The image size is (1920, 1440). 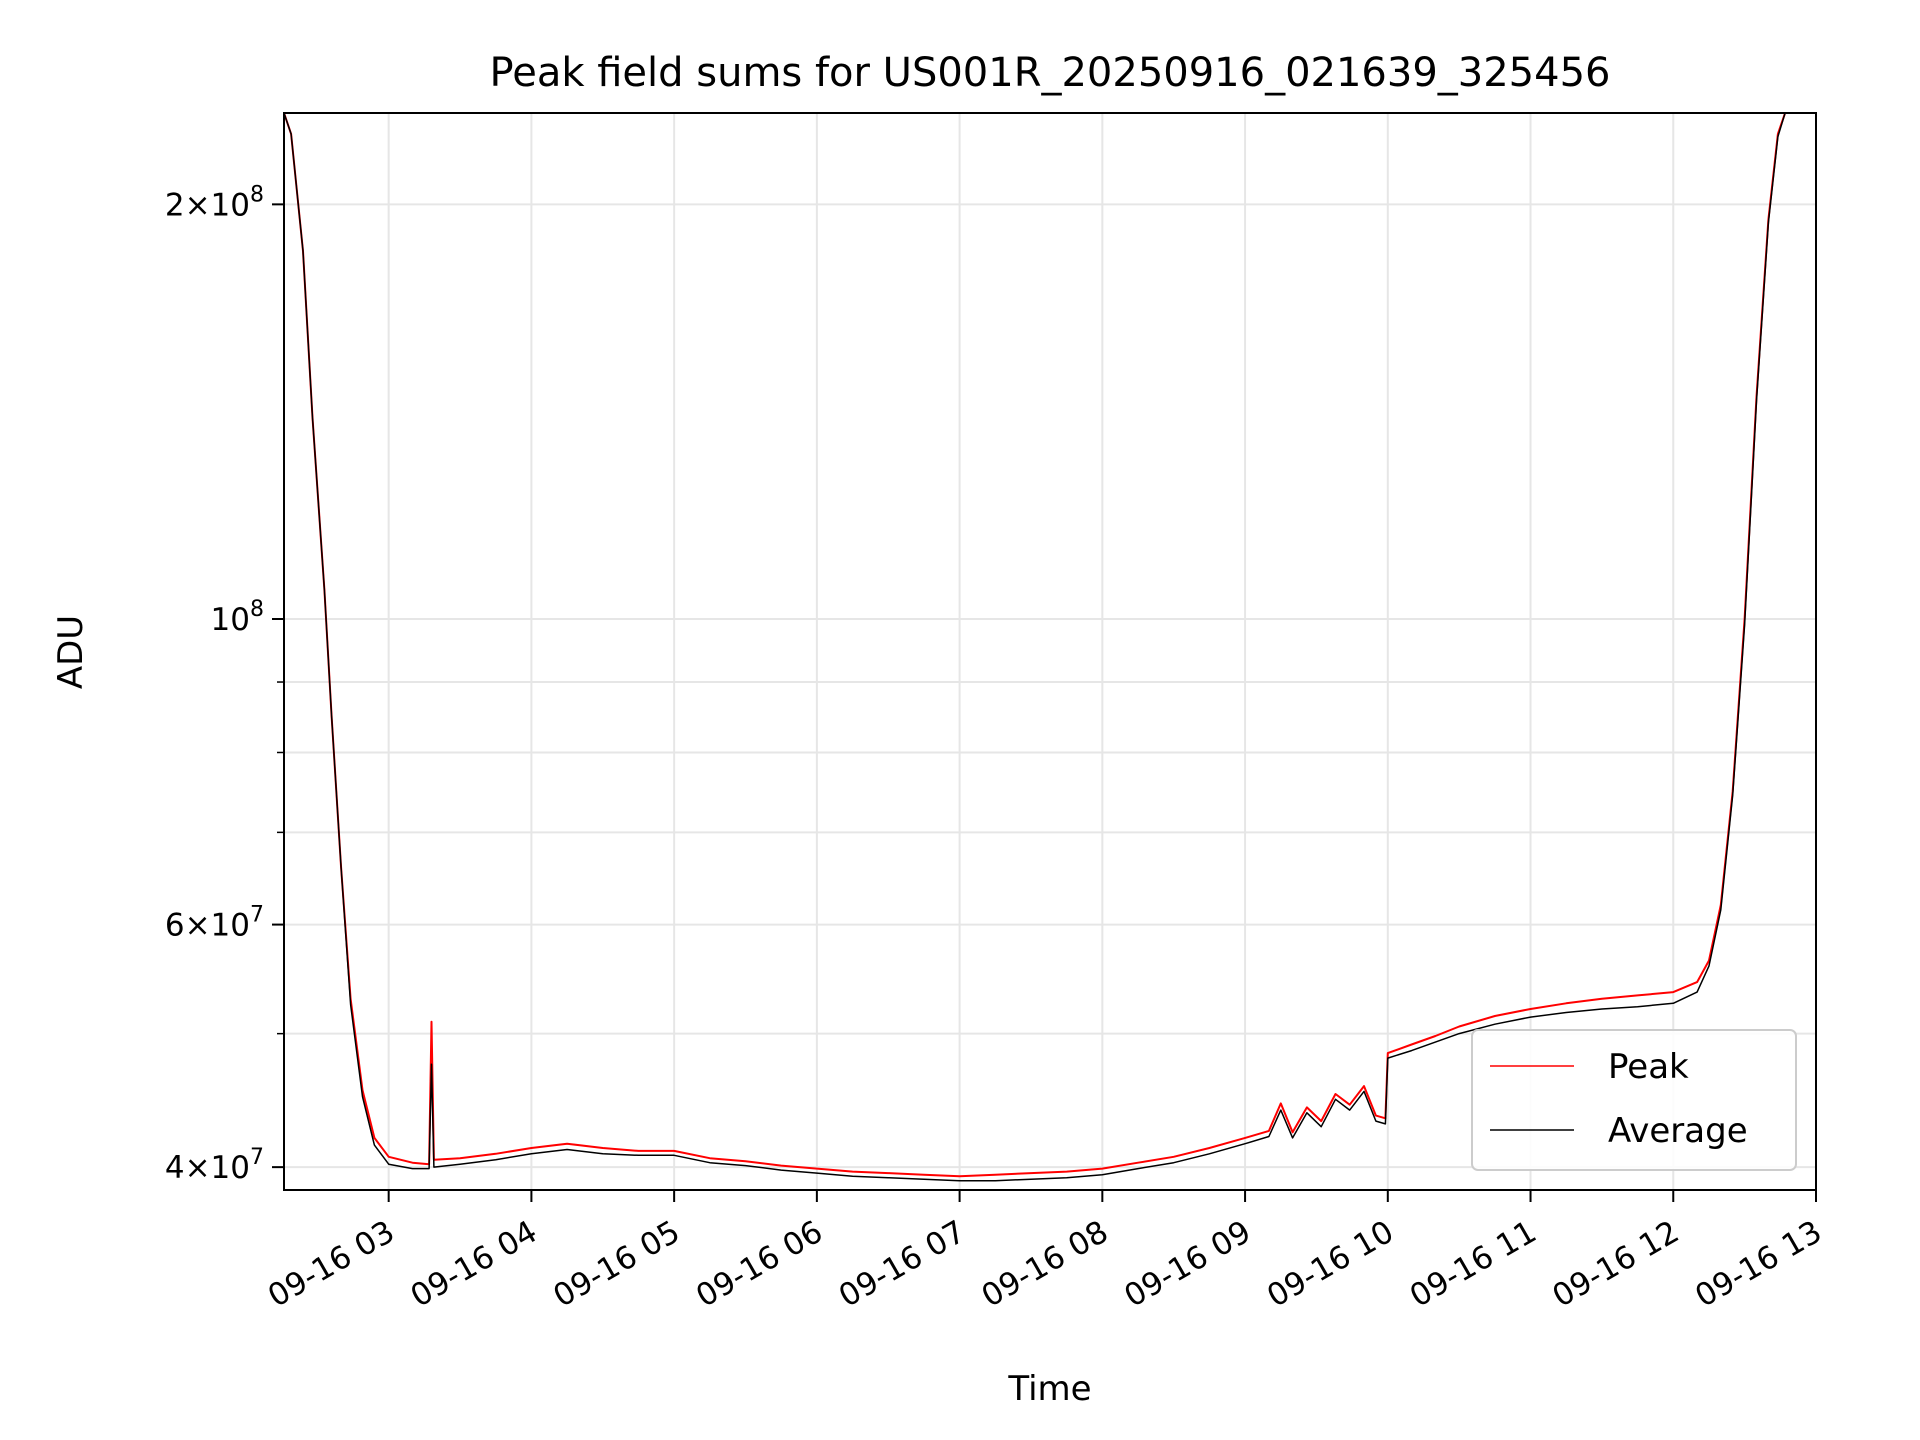 What do you see at coordinates (214, 923) in the screenshot?
I see `y-tick-label: 6×107` at bounding box center [214, 923].